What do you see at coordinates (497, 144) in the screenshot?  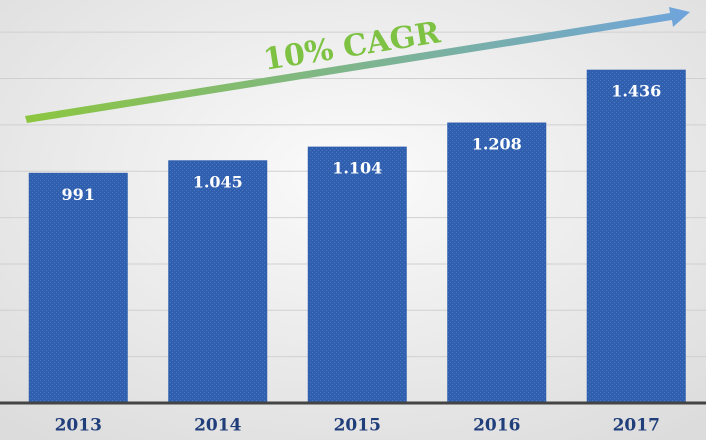 I see `data-label: 1.208` at bounding box center [497, 144].